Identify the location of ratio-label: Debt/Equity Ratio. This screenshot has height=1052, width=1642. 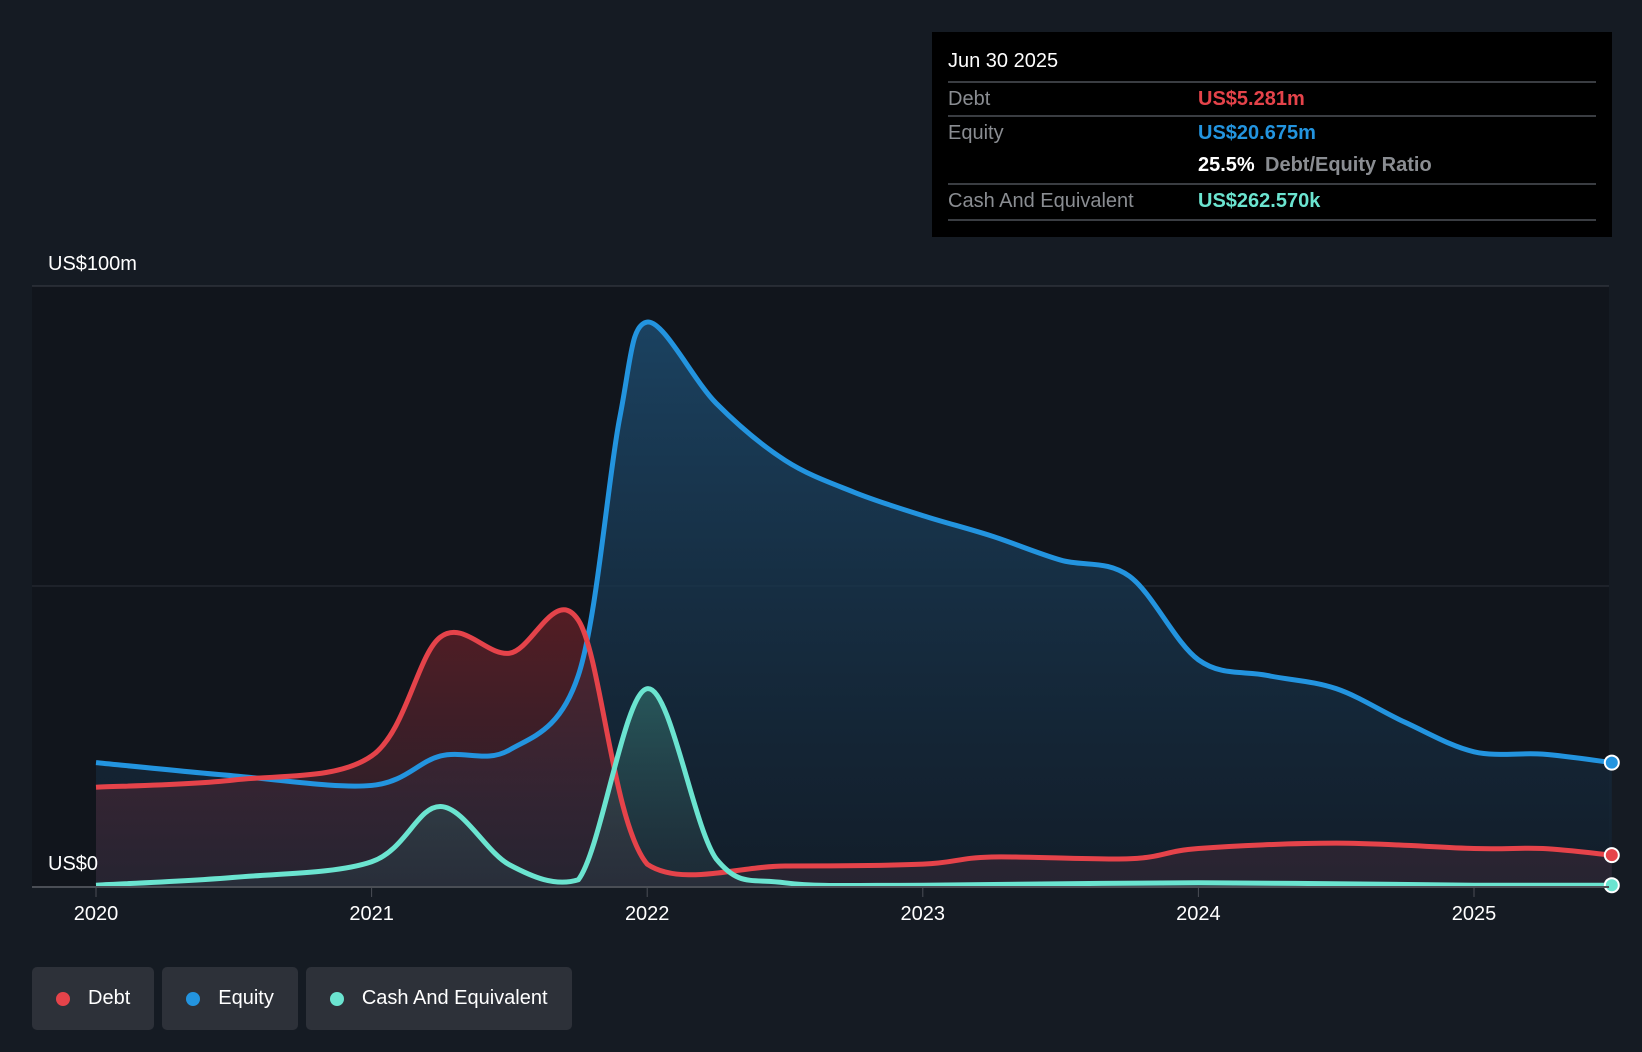
(1348, 165).